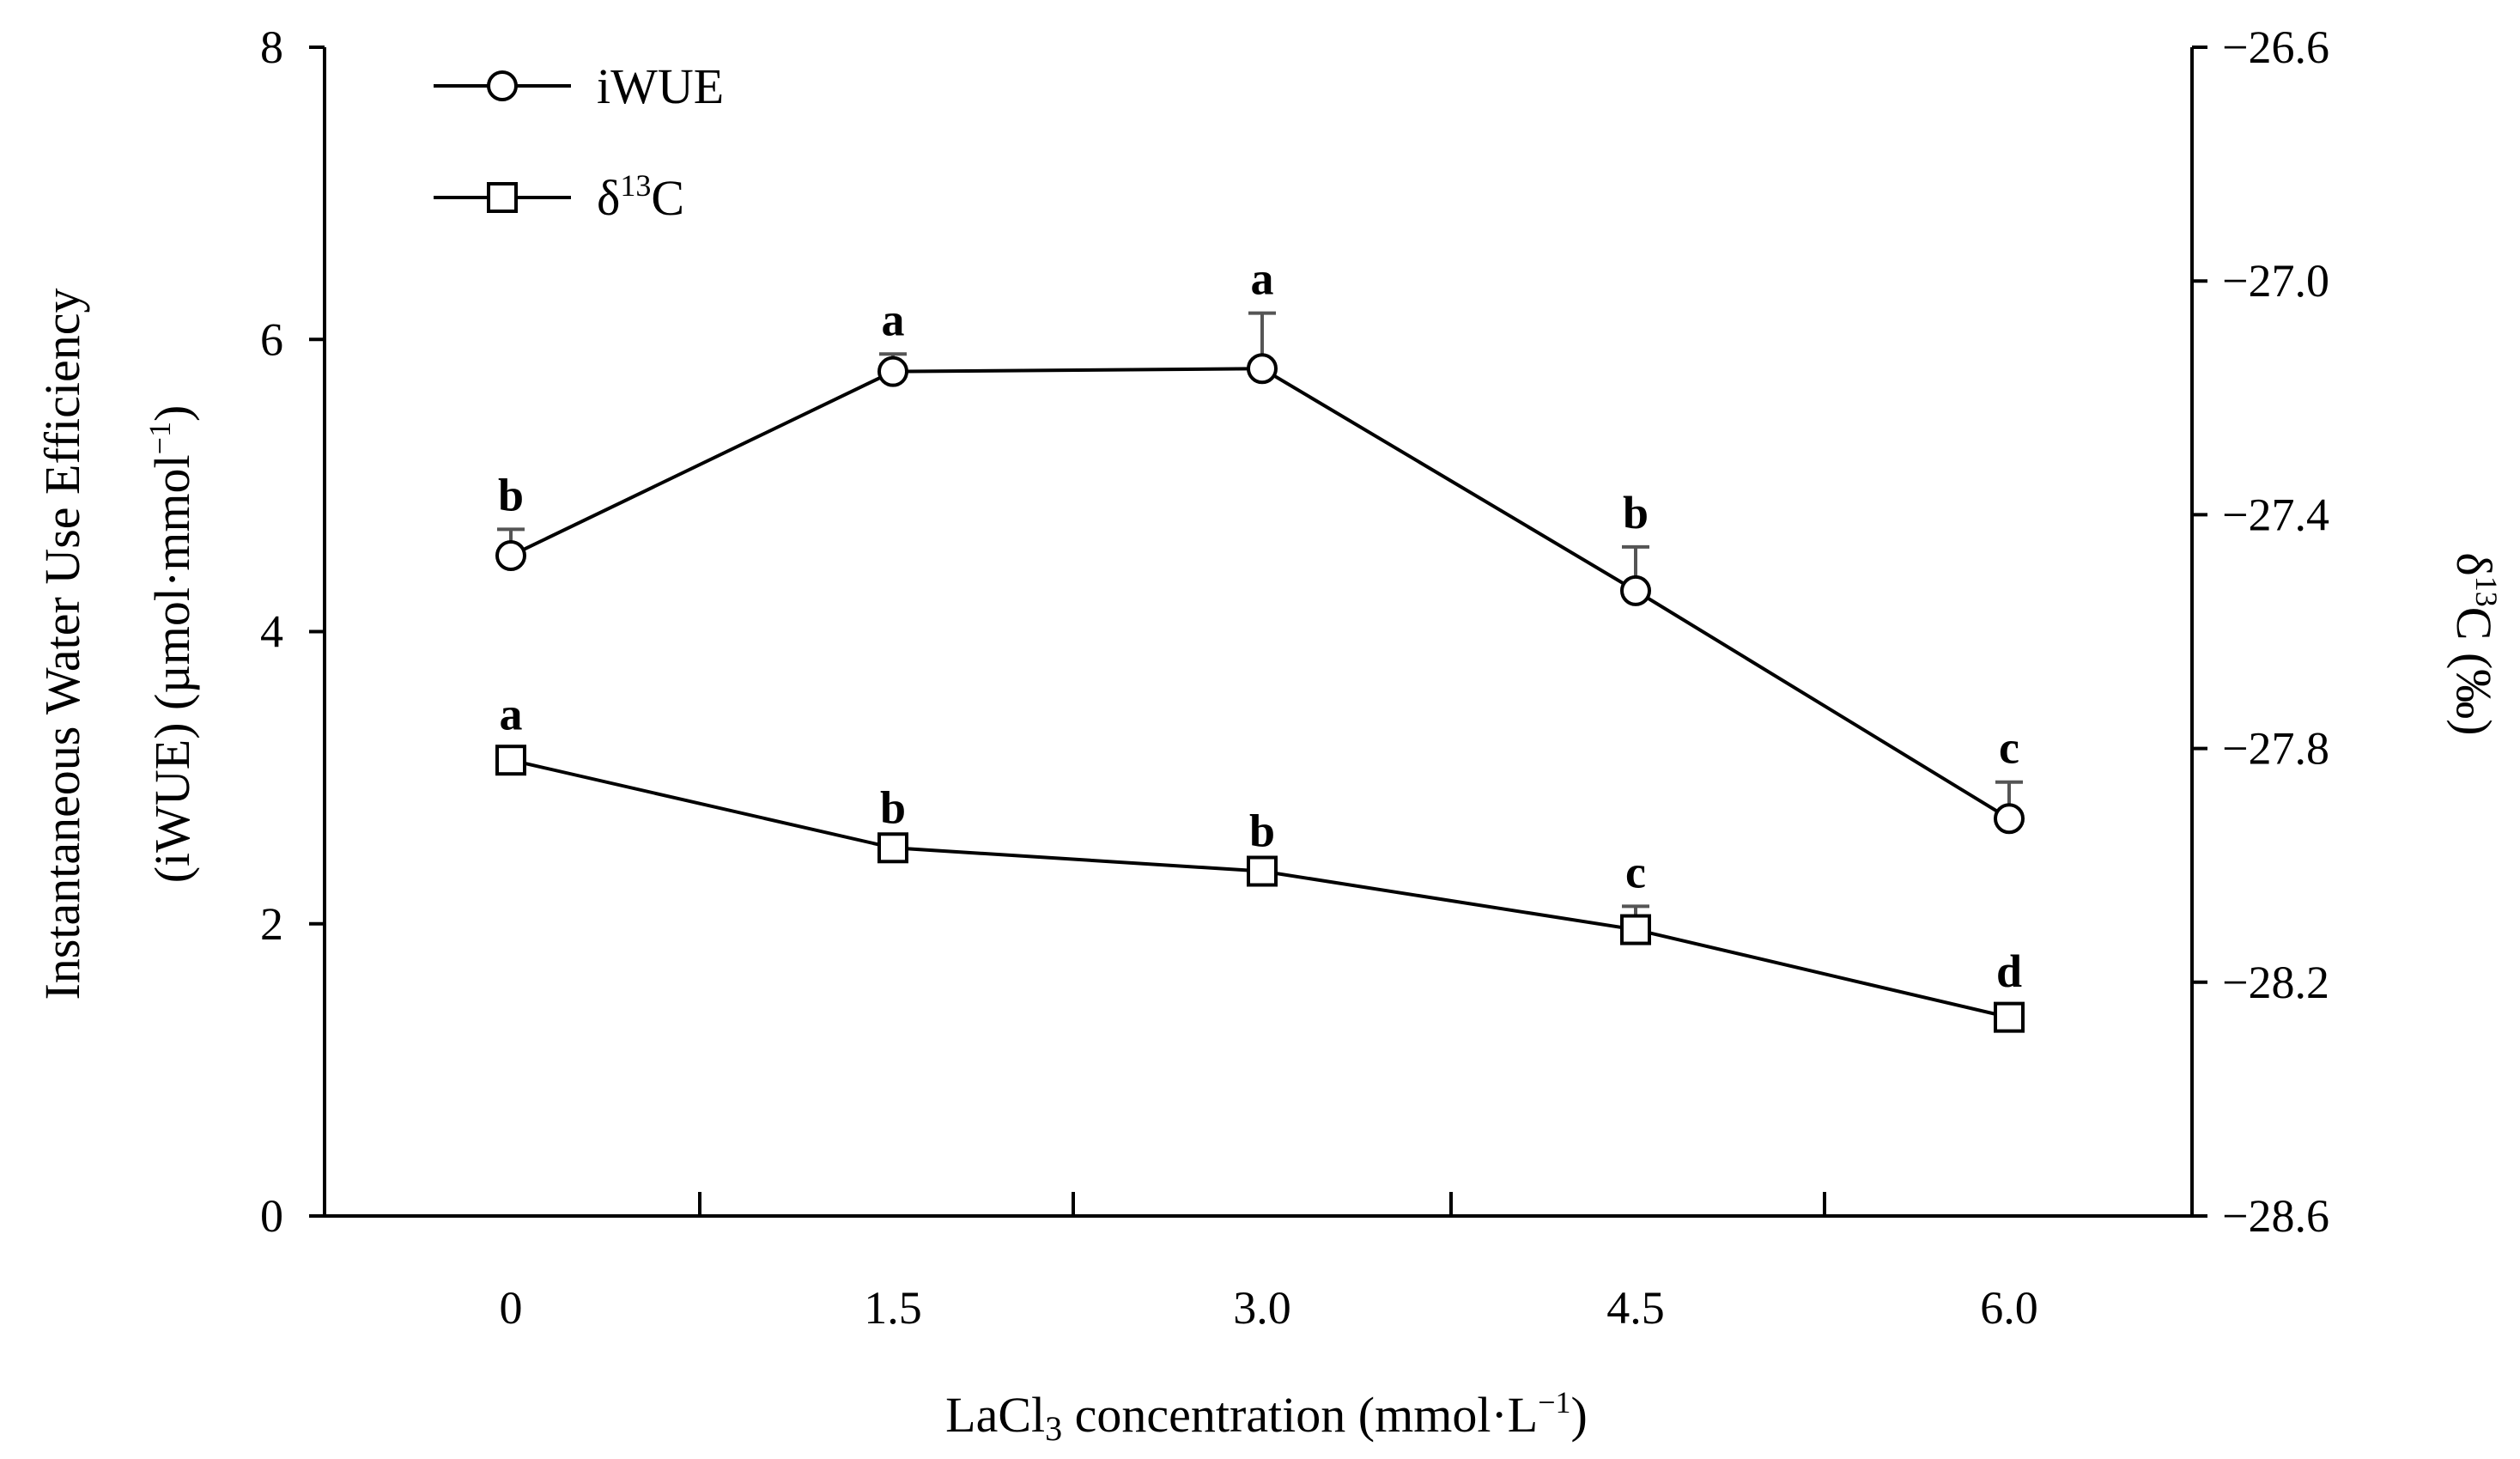 This screenshot has height=1459, width=2520. Describe the element at coordinates (172, 668) in the screenshot. I see `y-left-axis-title-line2-pre: (iWUE) (µmol·mmol` at that location.